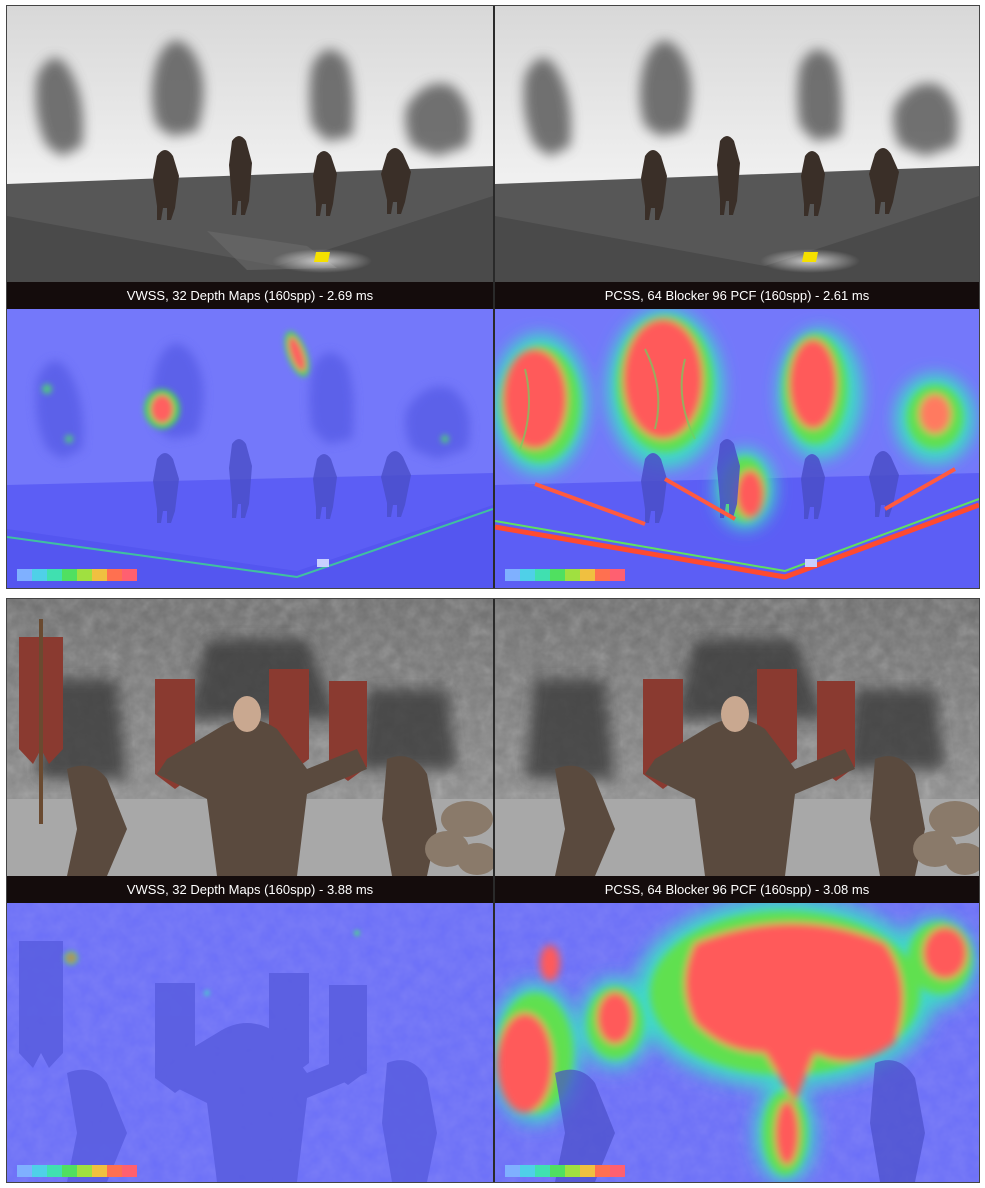 This screenshot has height=1188, width=985. I want to click on heatmap-vwss-plane, so click(250, 448).